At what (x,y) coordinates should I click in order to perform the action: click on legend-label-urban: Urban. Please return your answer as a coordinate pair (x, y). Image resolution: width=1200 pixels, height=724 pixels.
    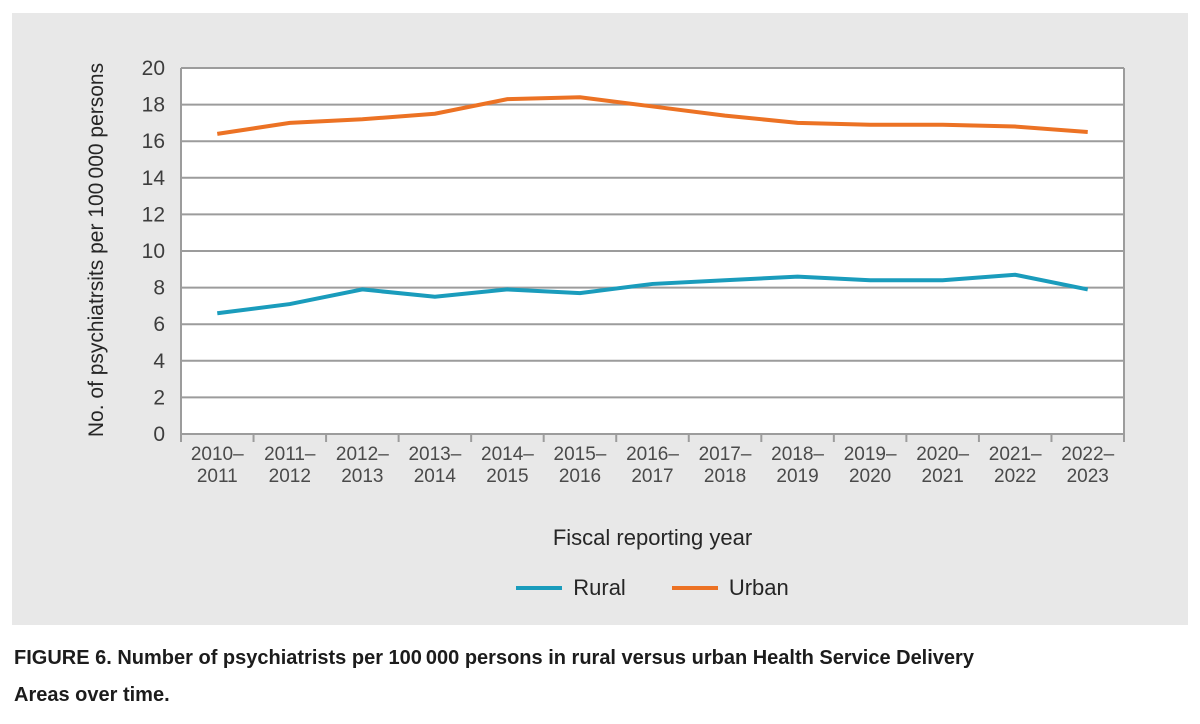
    Looking at the image, I should click on (758, 587).